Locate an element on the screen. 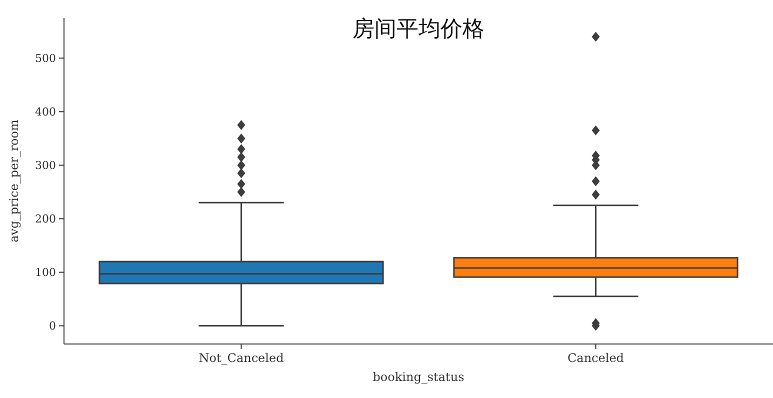  x-axis-title: booking_status is located at coordinates (418, 377).